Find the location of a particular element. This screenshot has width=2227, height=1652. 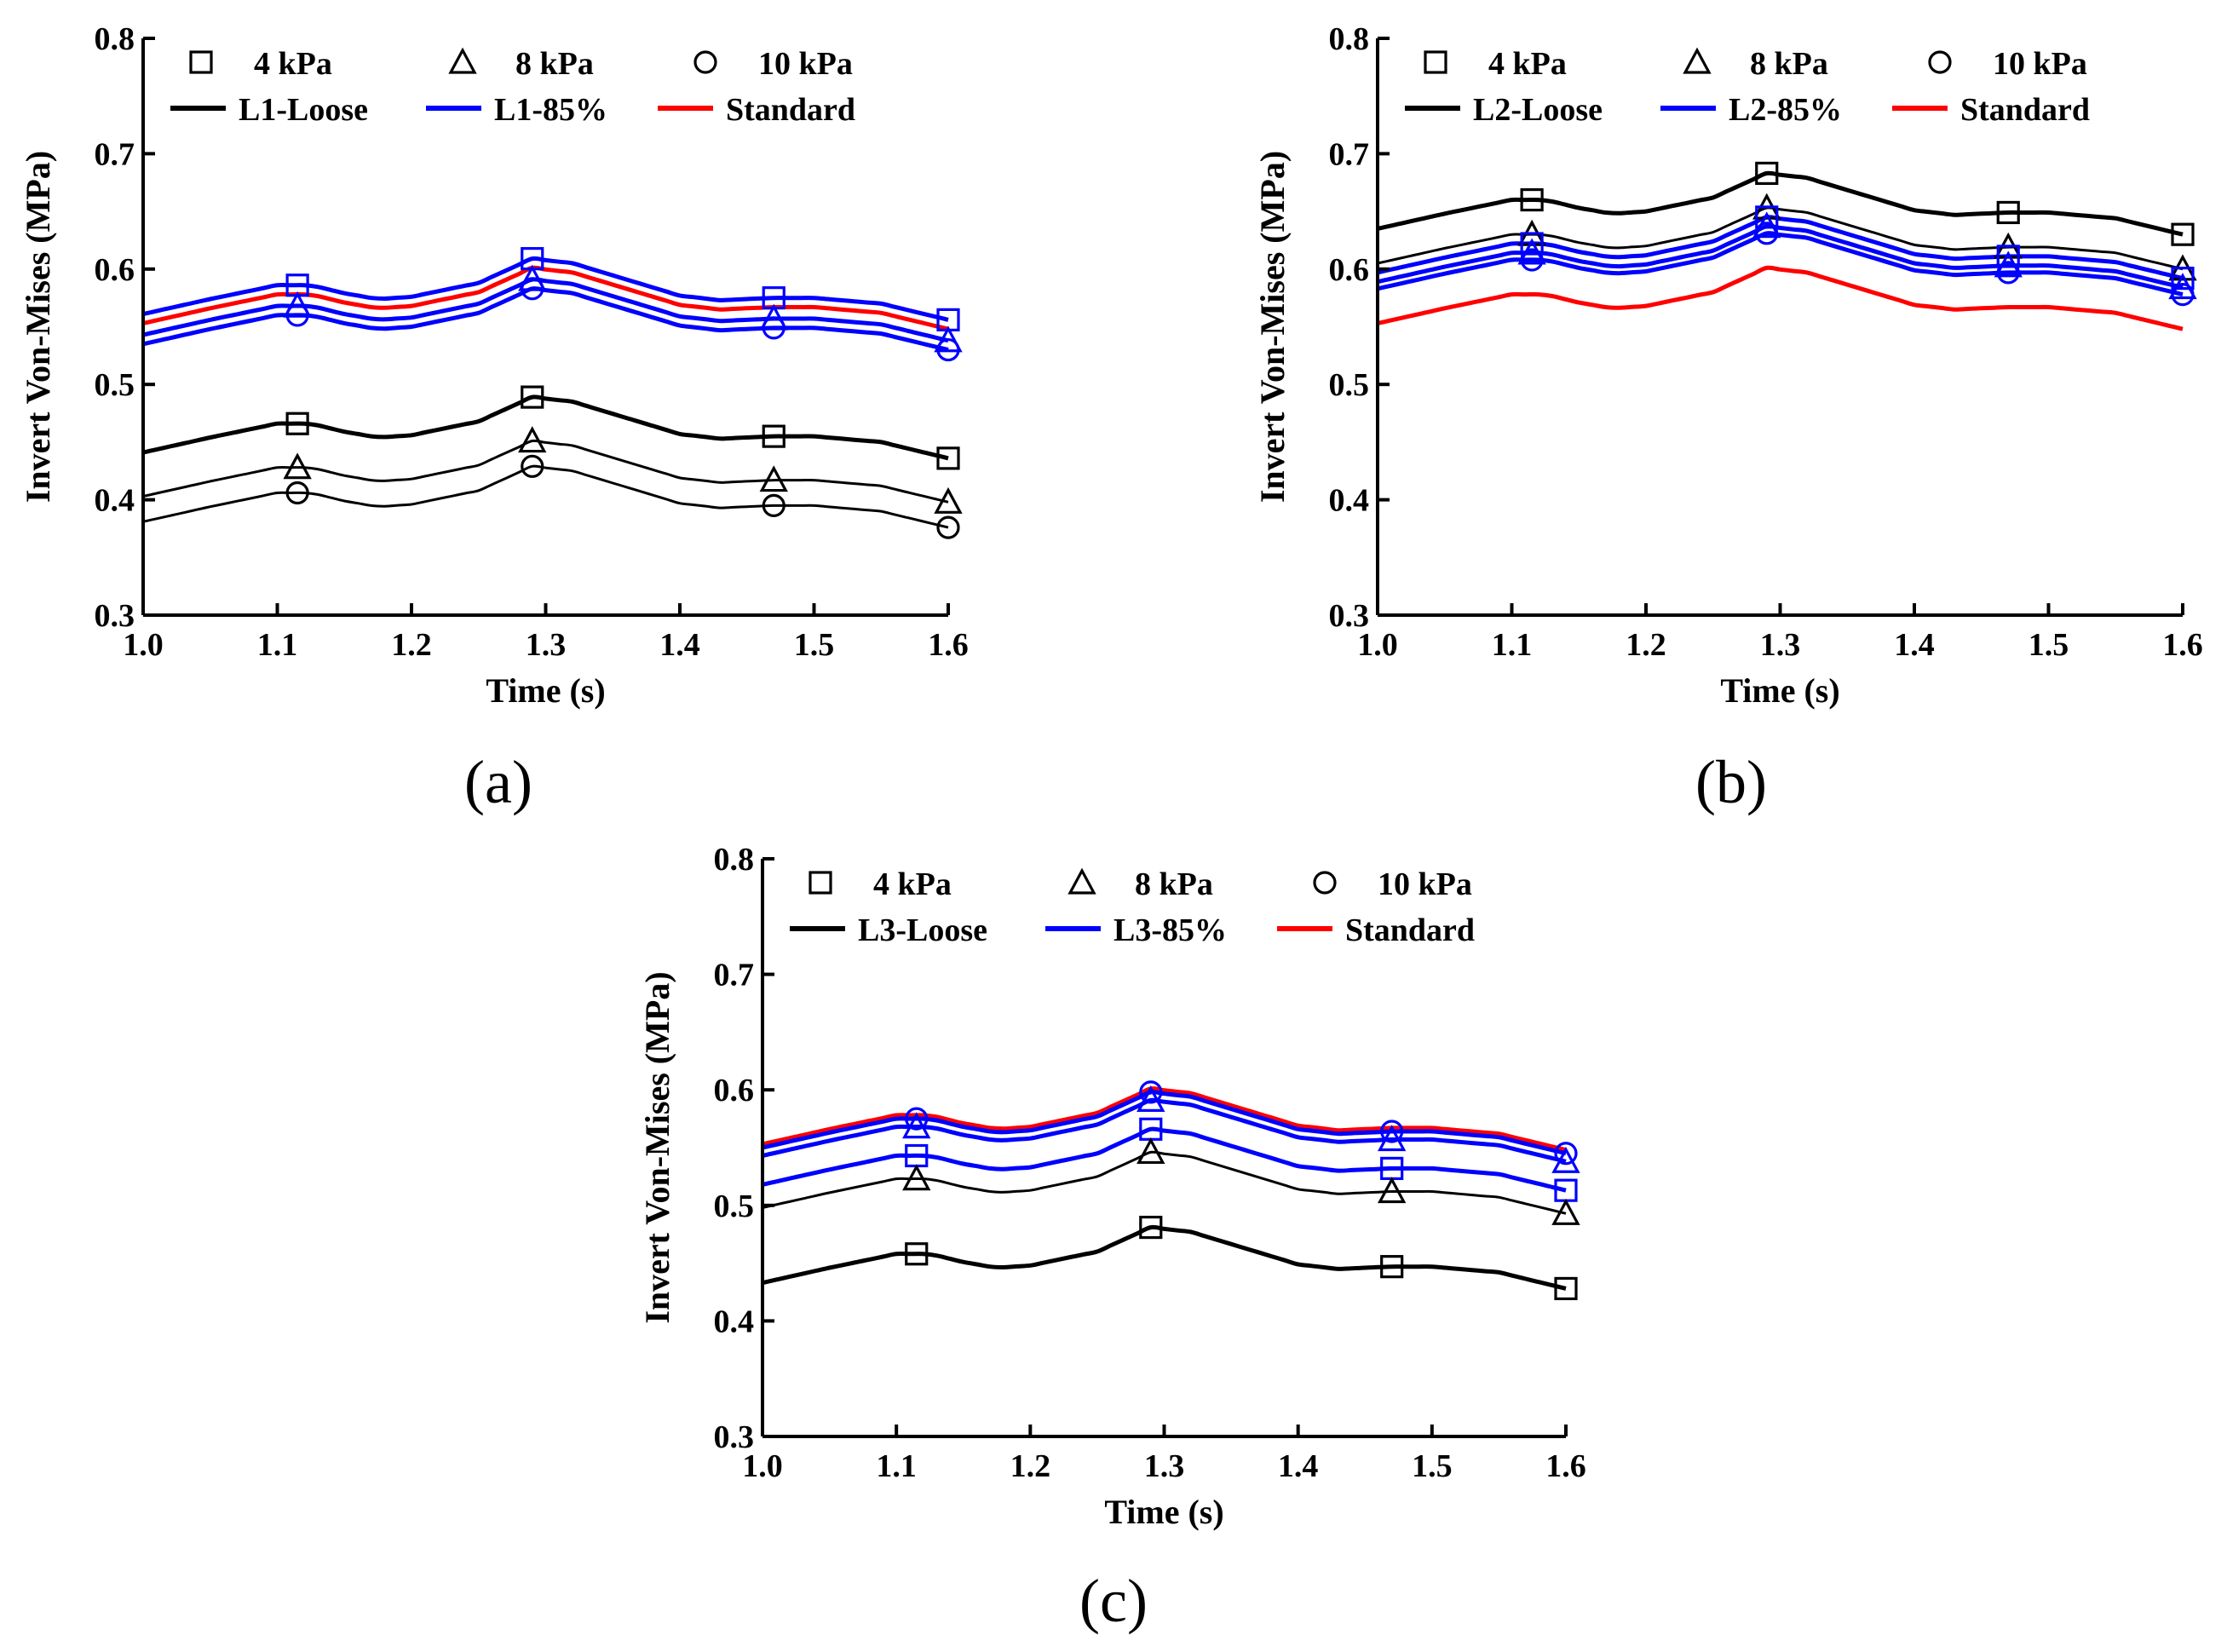

legend-line-label: L3-85% is located at coordinates (1170, 930).